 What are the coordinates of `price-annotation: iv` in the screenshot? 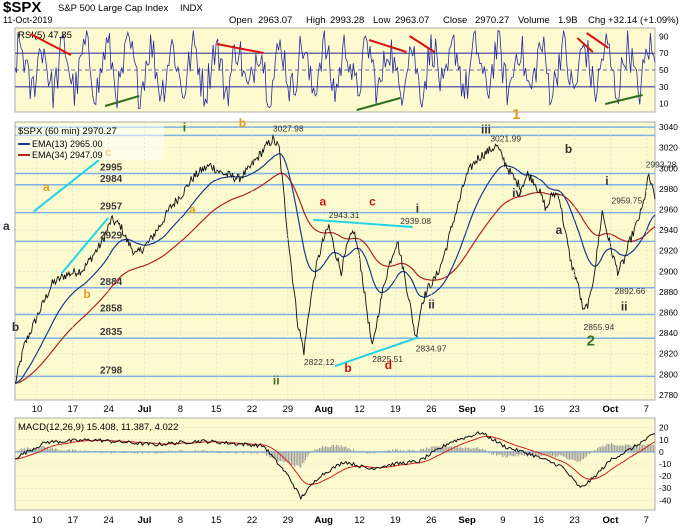 It's located at (517, 193).